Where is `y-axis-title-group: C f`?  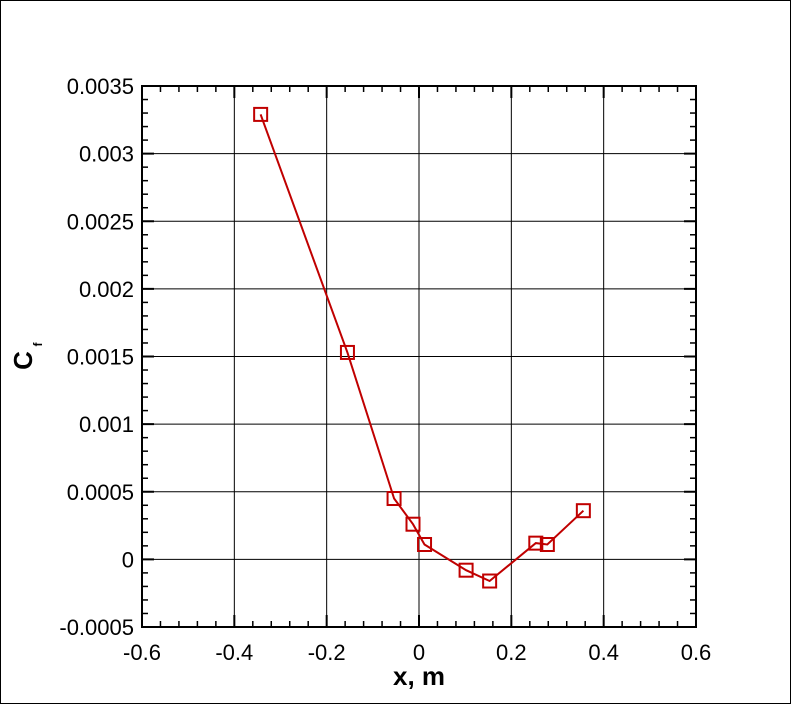
y-axis-title-group: C f is located at coordinates (26, 356).